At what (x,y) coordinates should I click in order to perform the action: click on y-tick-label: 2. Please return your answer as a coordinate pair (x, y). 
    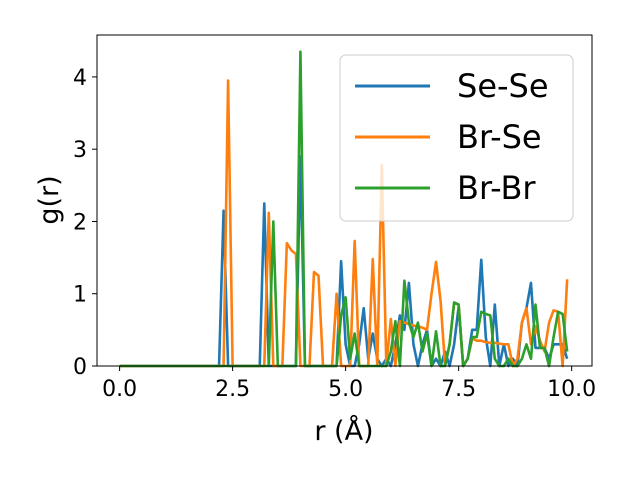
    Looking at the image, I should click on (80, 222).